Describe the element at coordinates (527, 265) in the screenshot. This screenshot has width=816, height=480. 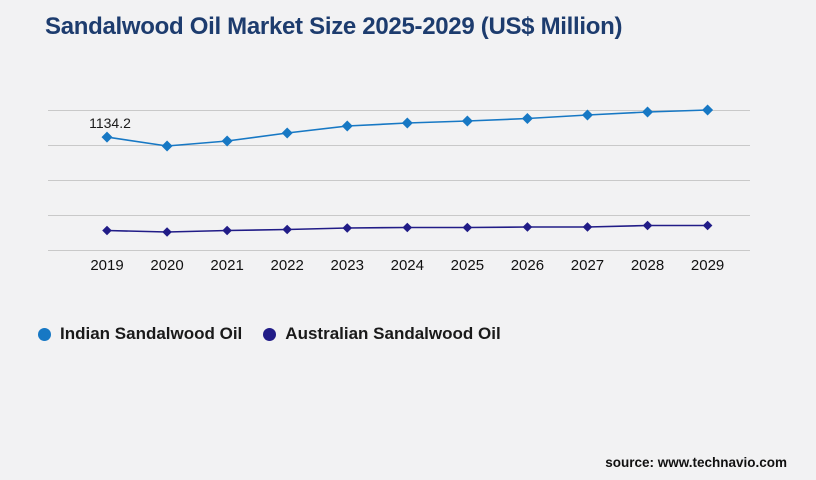
I see `x-axis-label: 2026` at that location.